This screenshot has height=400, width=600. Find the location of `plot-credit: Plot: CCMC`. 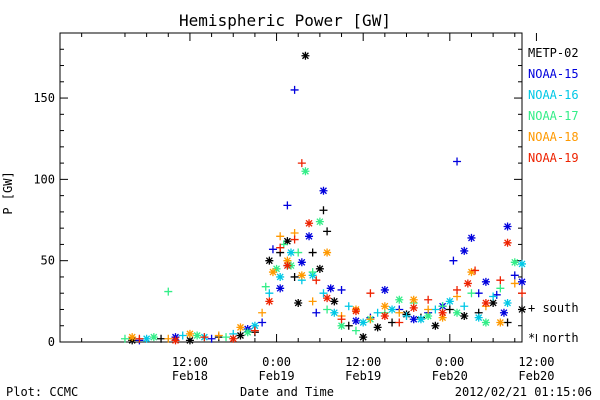

plot-credit: Plot: CCMC is located at coordinates (42, 392).